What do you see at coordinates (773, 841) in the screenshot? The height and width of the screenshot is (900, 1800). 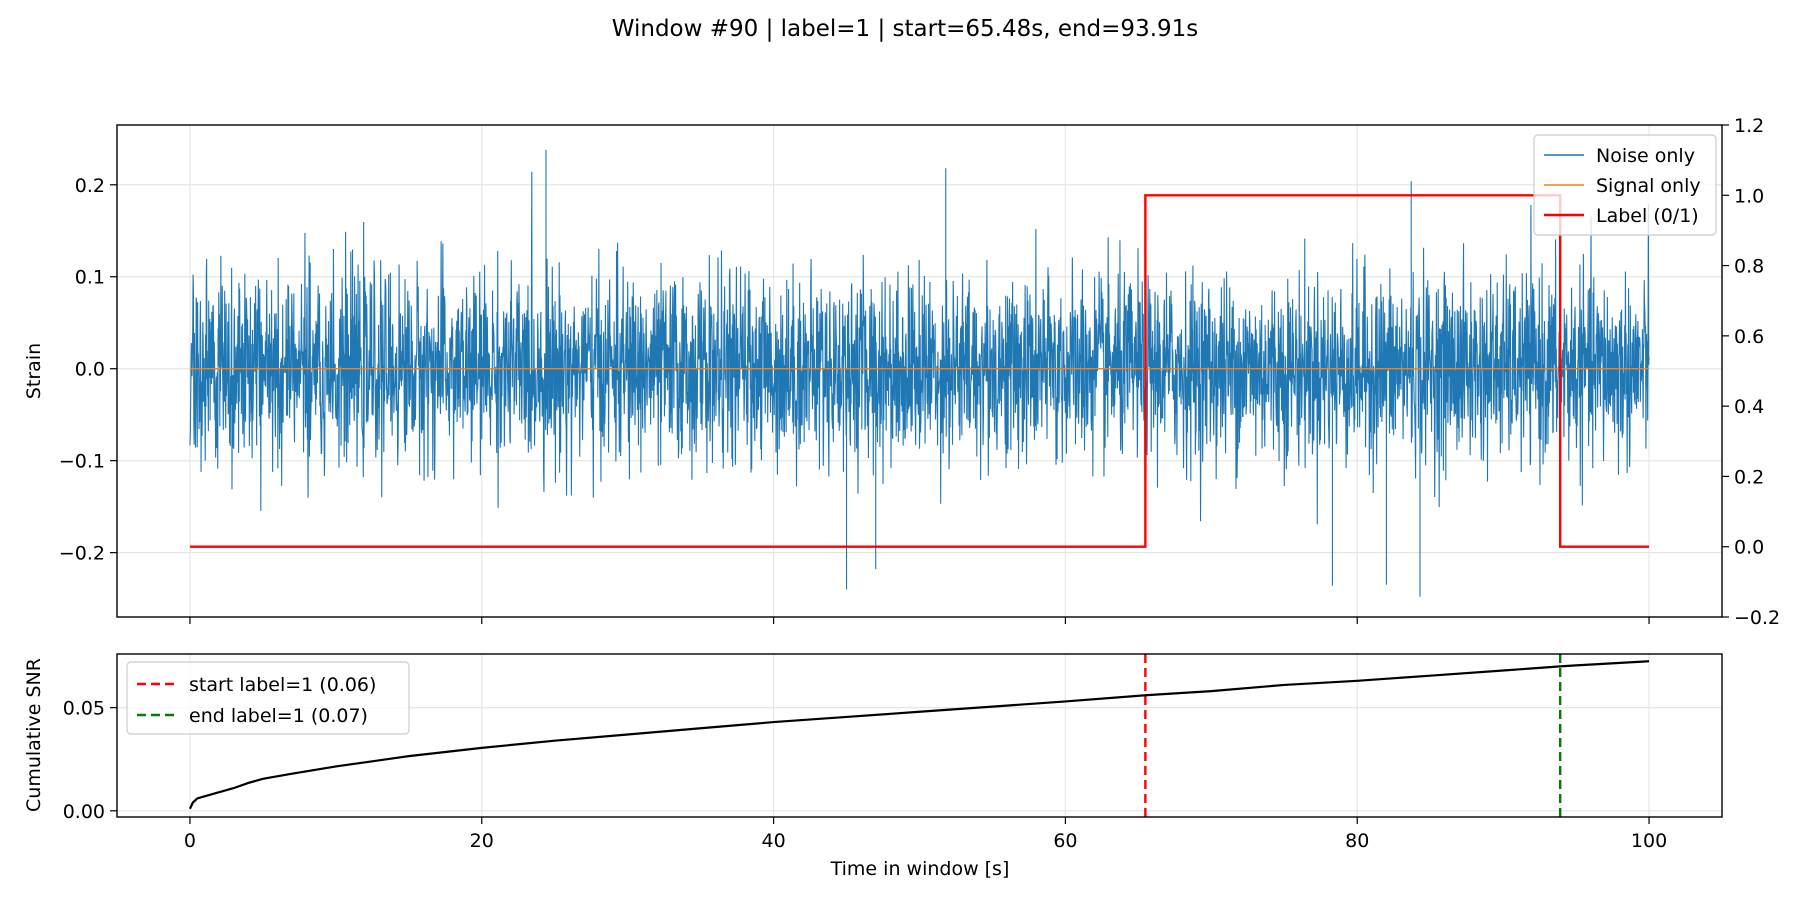 I see `x-tick-label: 40` at bounding box center [773, 841].